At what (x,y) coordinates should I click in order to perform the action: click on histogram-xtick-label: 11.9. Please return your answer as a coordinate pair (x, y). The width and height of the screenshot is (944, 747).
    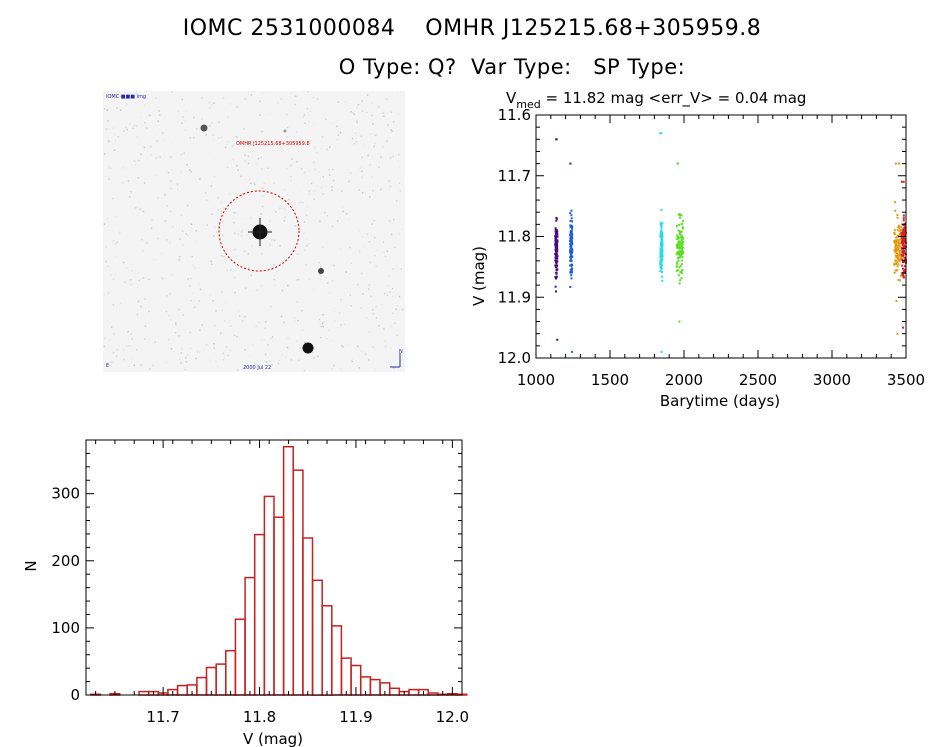
    Looking at the image, I should click on (355, 717).